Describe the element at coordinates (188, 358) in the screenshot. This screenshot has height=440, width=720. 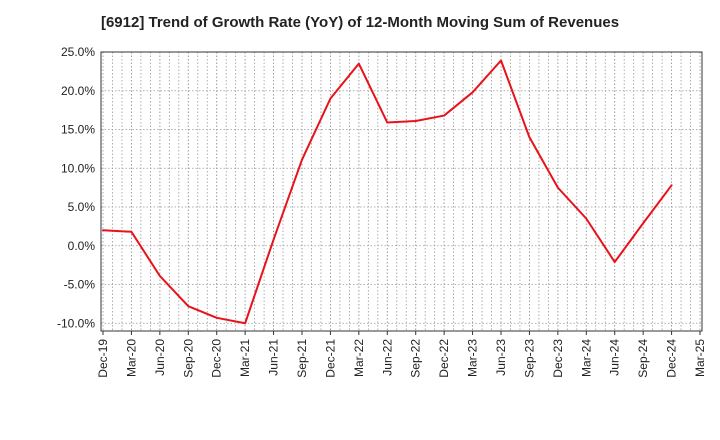
I see `x-tick-label: Sep-20` at that location.